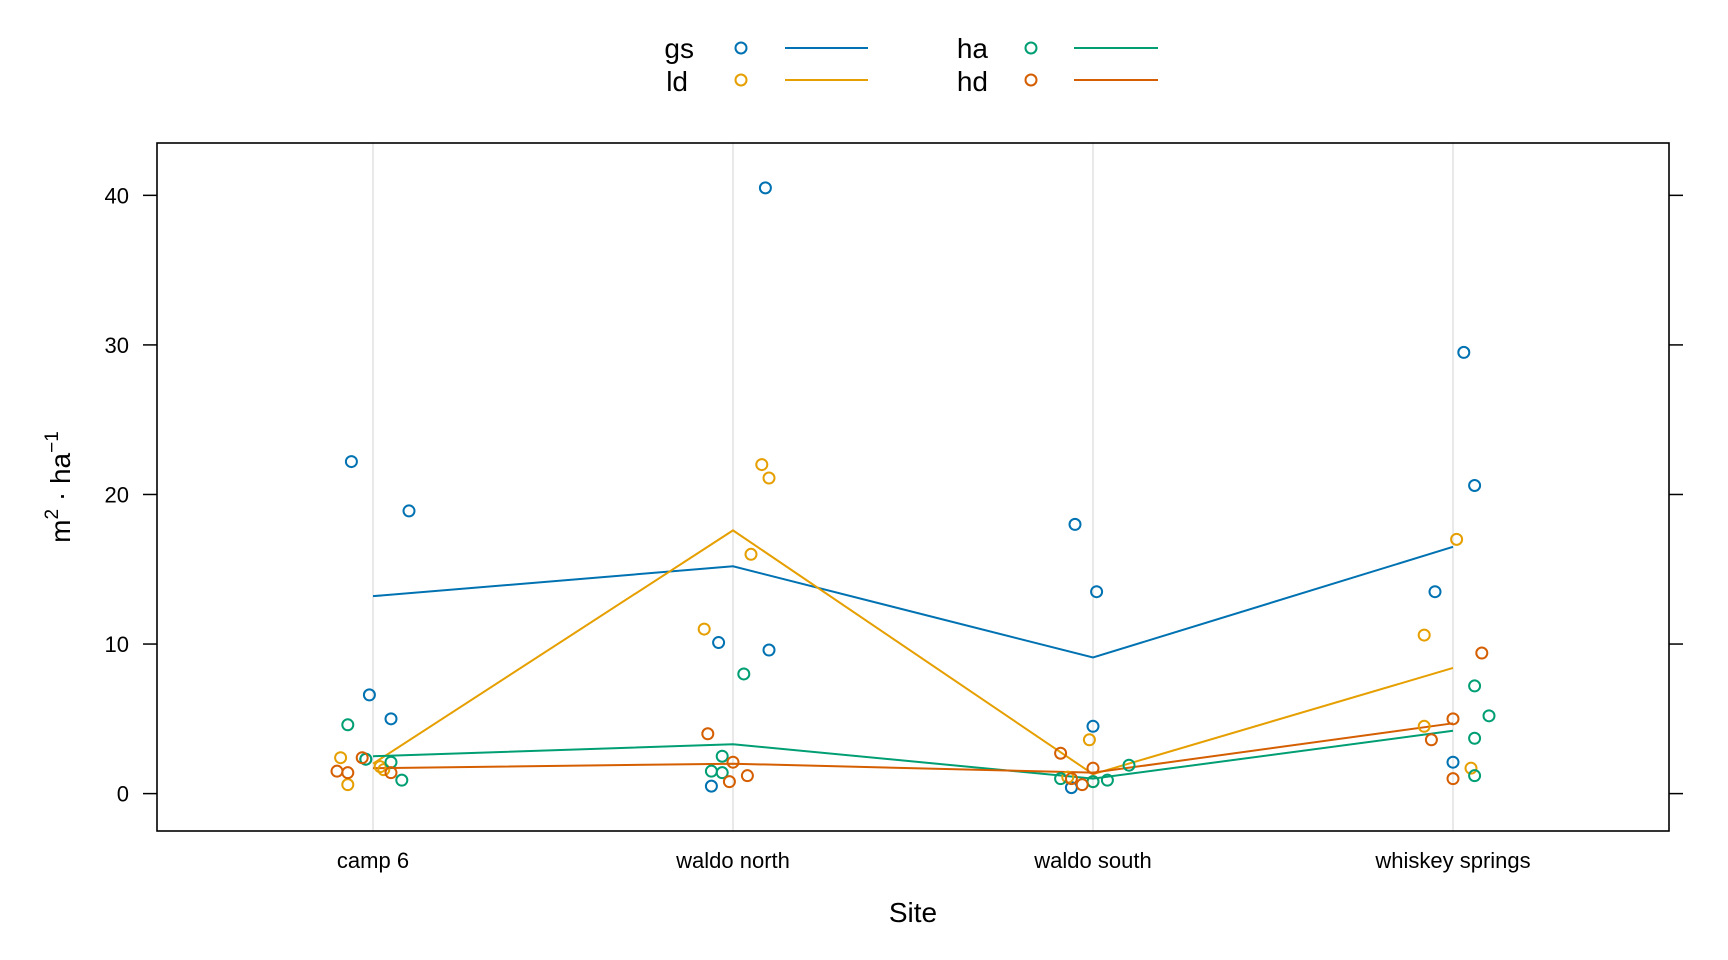 Image resolution: width=1728 pixels, height=960 pixels. Describe the element at coordinates (973, 48) in the screenshot. I see `legend-label-ha: ha` at that location.